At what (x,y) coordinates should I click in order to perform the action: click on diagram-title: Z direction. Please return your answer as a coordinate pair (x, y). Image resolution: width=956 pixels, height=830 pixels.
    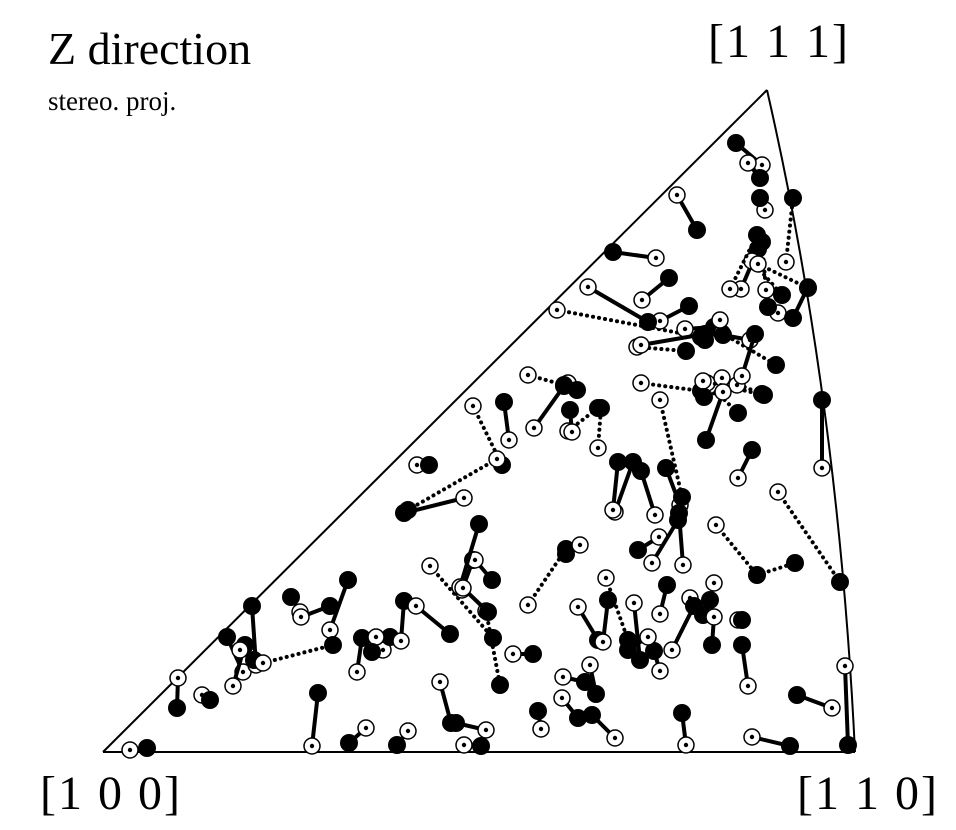
    Looking at the image, I should click on (150, 48).